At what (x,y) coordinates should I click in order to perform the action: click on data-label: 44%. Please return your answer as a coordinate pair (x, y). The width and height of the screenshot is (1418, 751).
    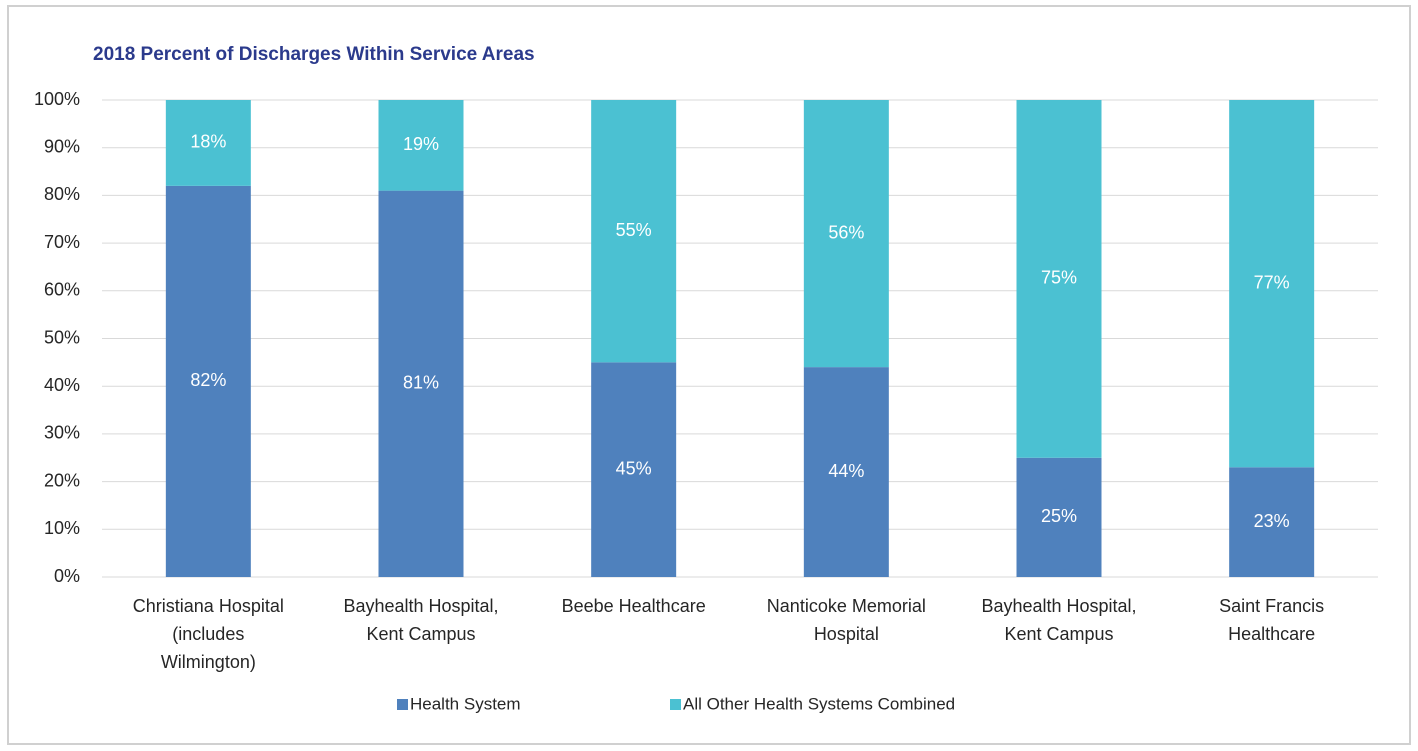
    Looking at the image, I should click on (846, 471).